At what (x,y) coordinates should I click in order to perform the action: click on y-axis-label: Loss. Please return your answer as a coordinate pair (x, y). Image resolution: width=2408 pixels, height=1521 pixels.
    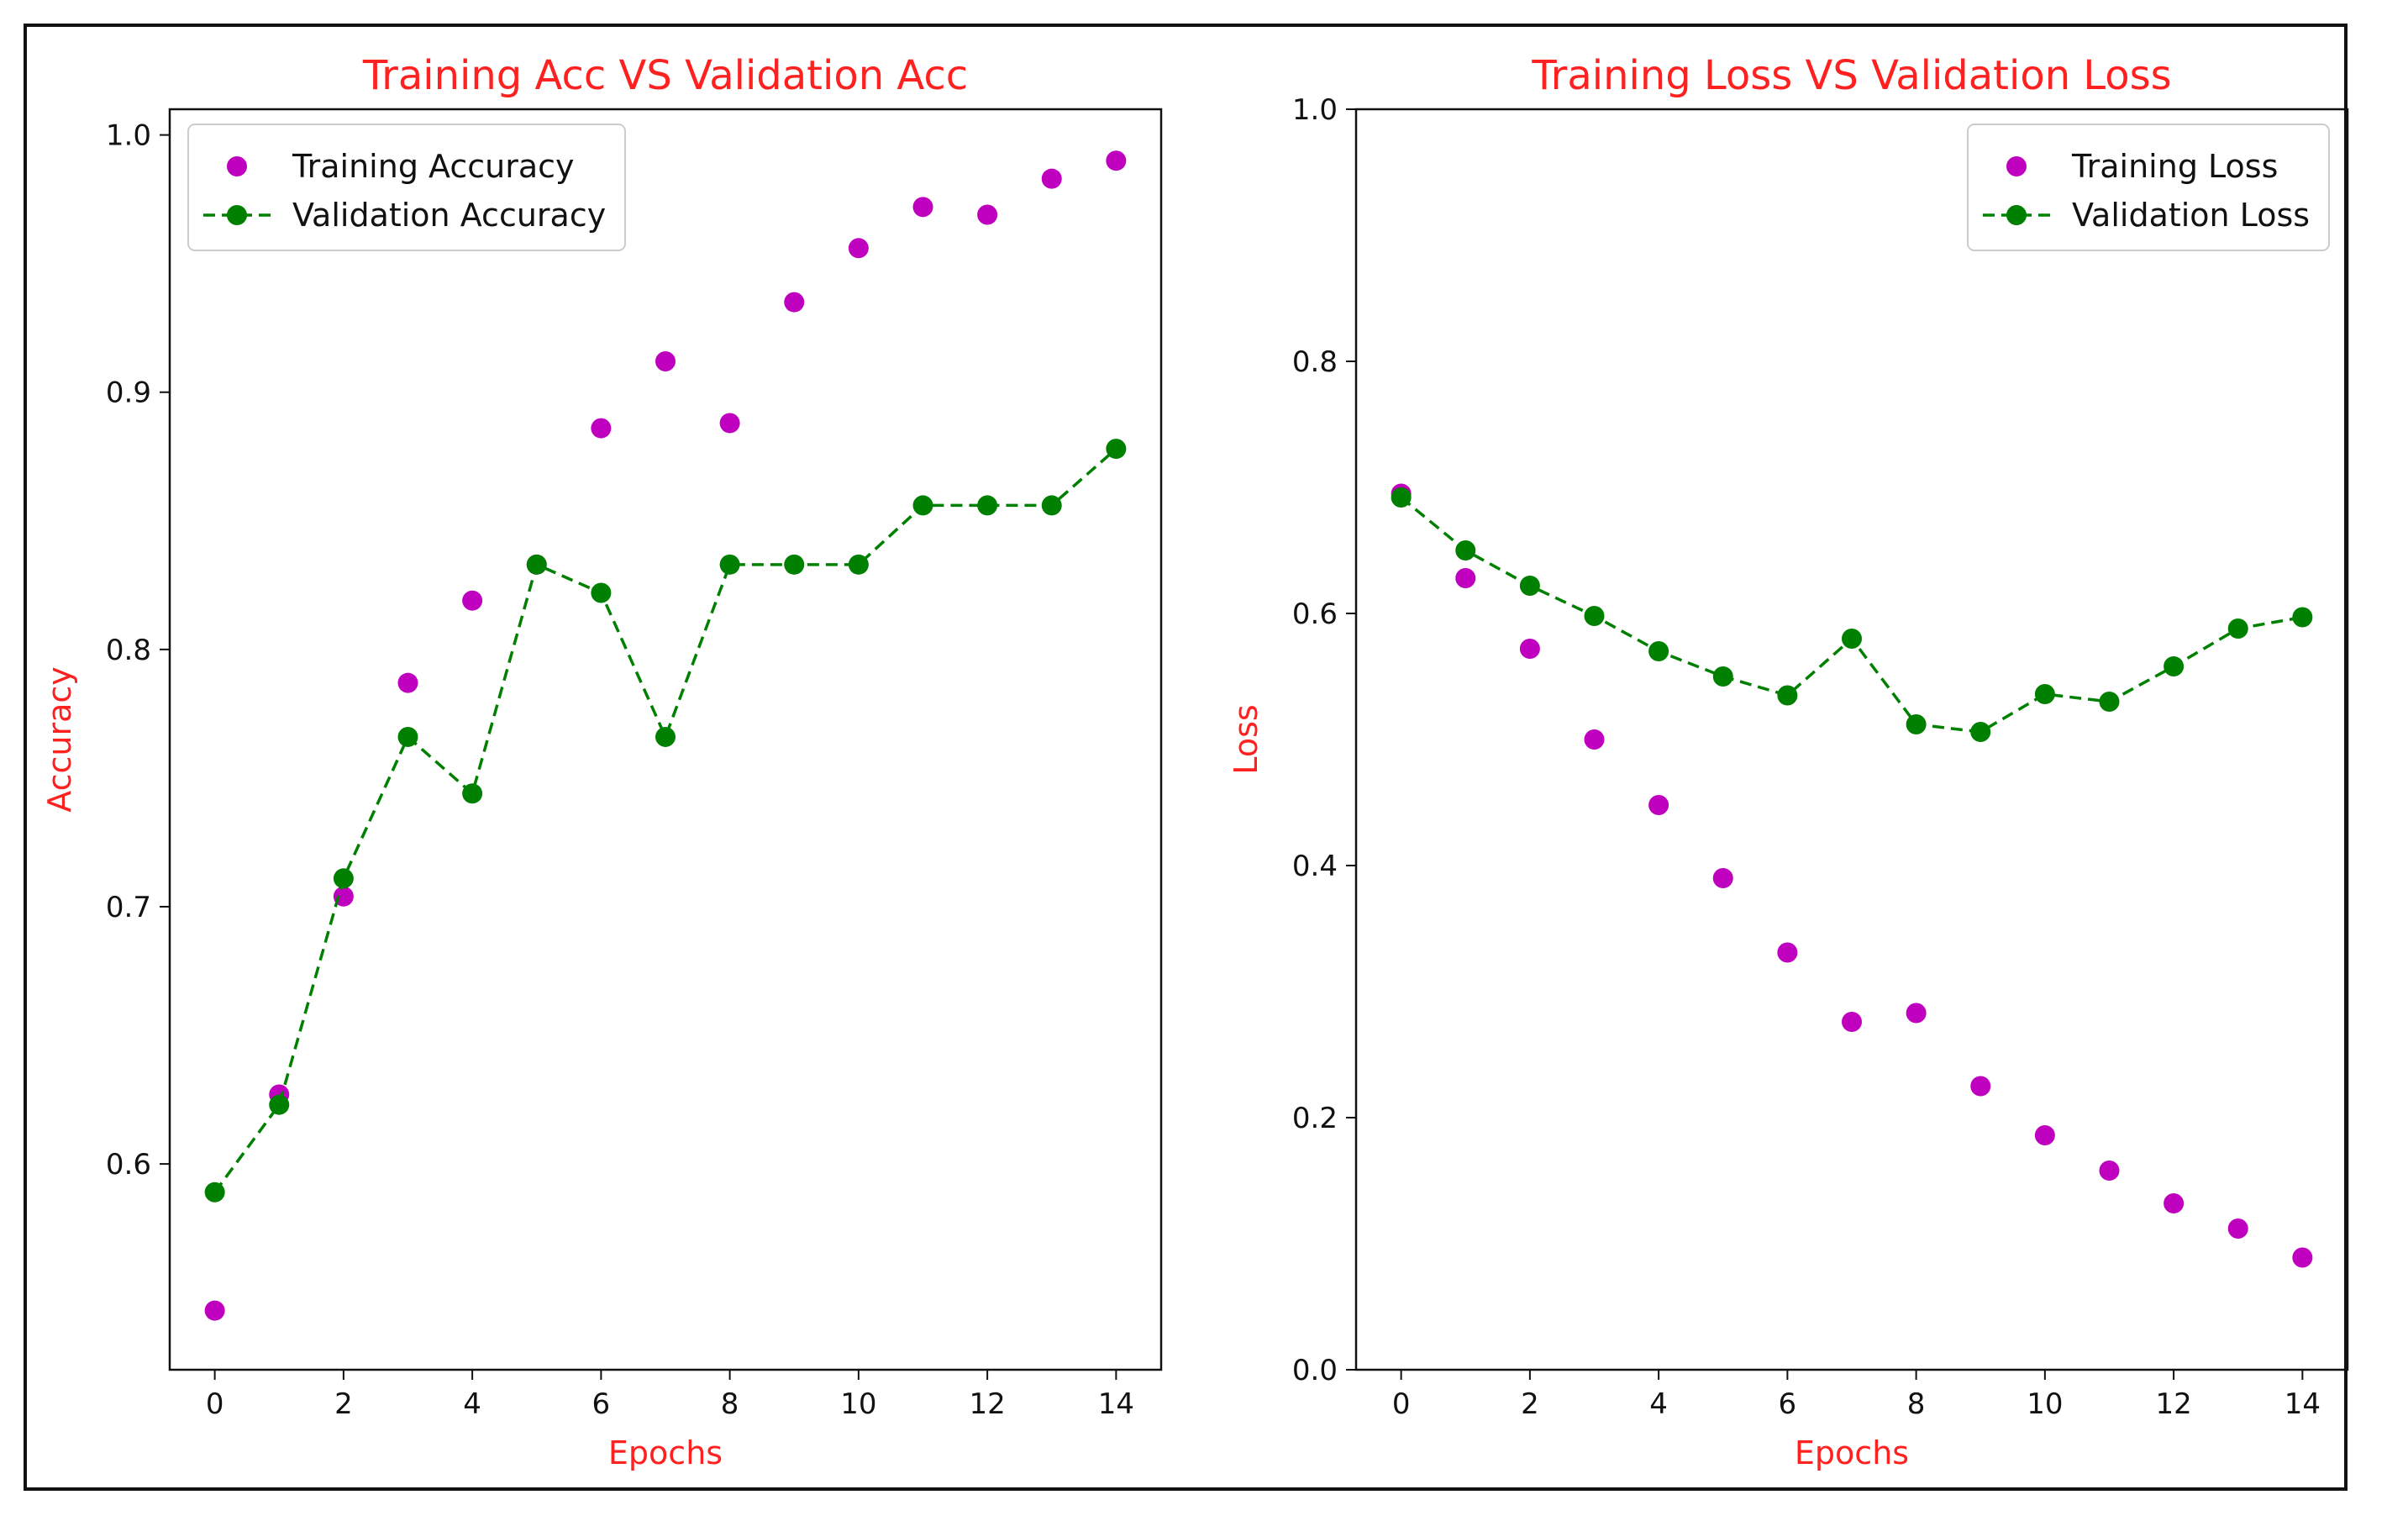
    Looking at the image, I should click on (1246, 739).